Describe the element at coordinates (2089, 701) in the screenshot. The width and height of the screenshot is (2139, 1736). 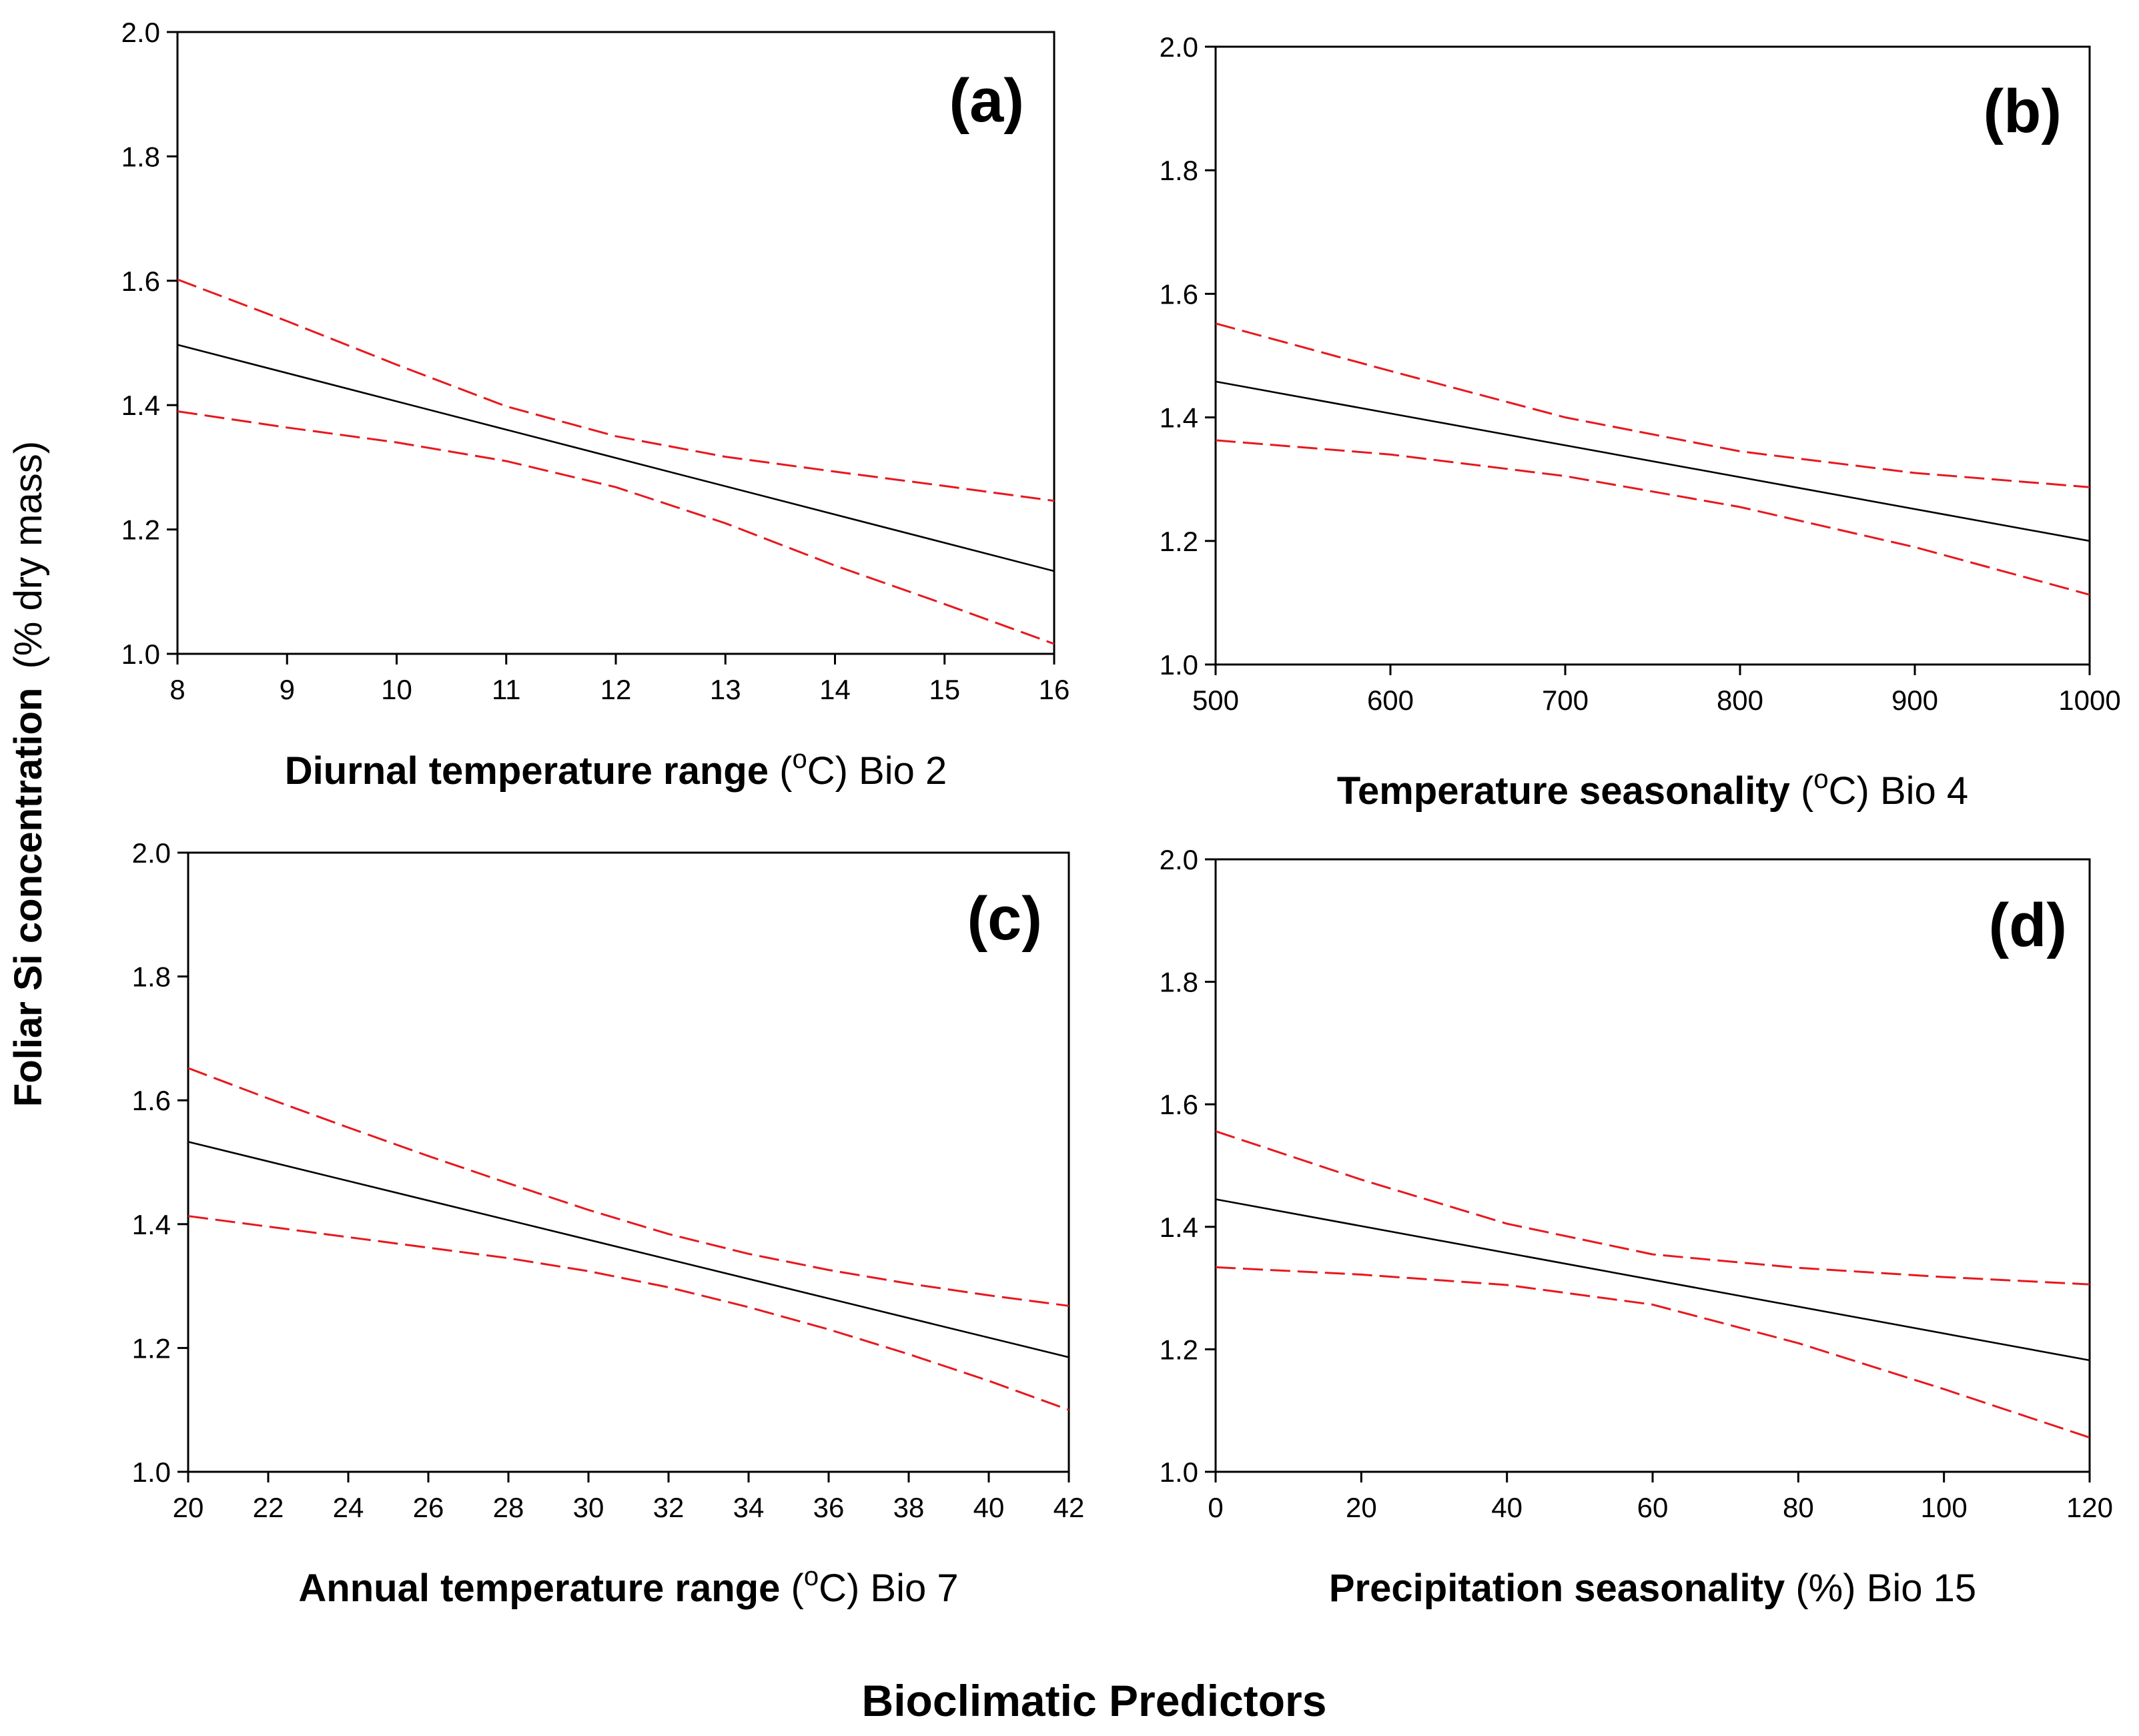
I see `panel-b-xtick-label: 1000` at that location.